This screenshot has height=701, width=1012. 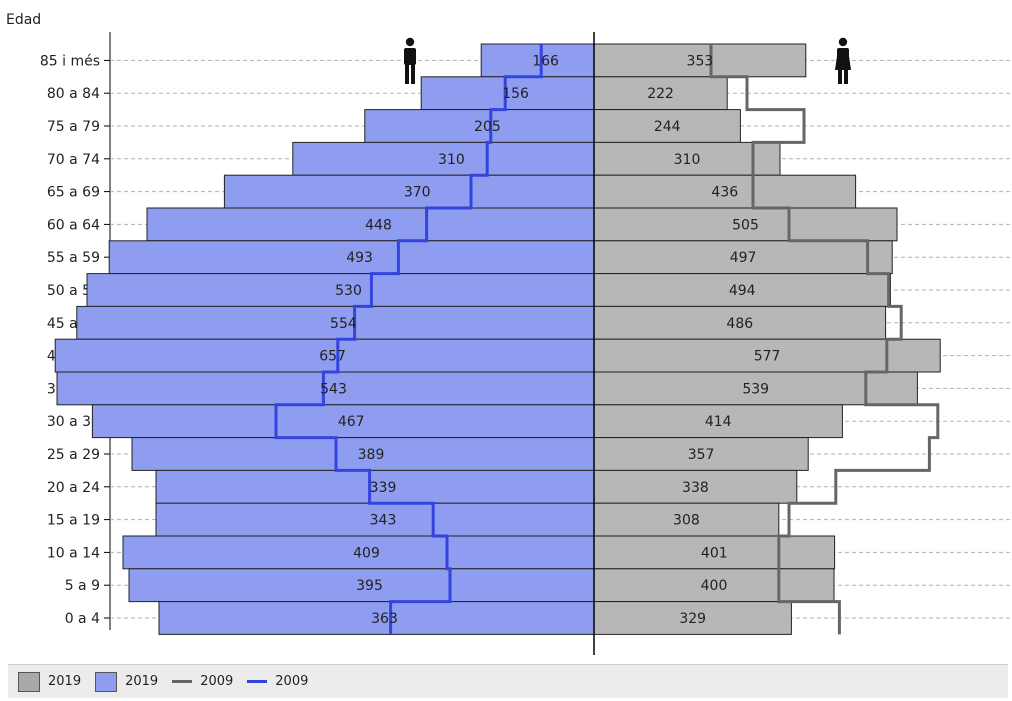 I want to click on y-tick-label: 75 a 79, so click(x=73, y=127).